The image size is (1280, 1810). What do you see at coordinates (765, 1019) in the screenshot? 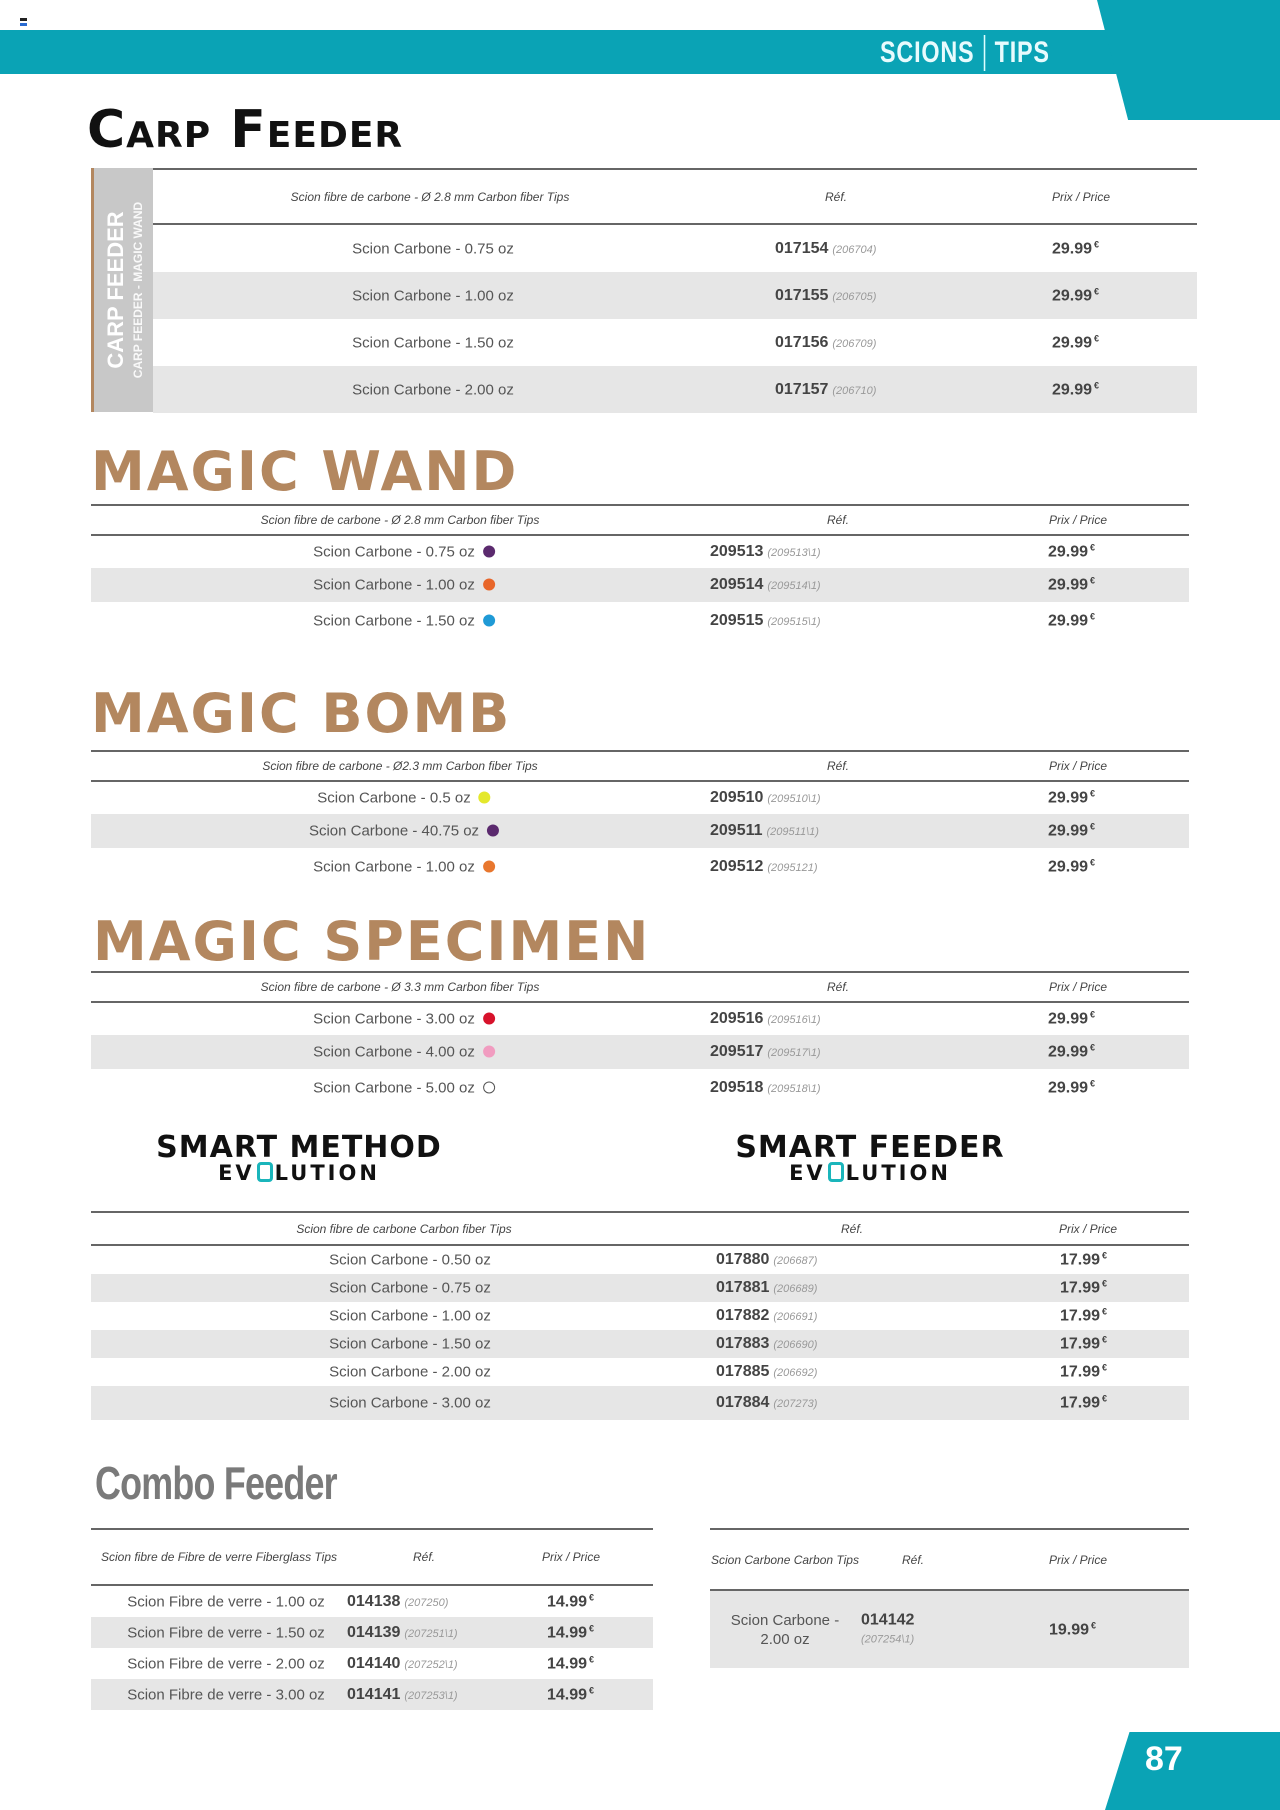
I see `product-ref: 209516 (209516\1)` at bounding box center [765, 1019].